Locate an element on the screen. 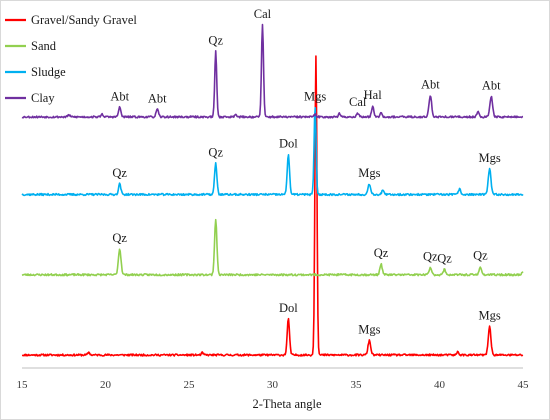 The width and height of the screenshot is (550, 420). x-tick-label: 45 is located at coordinates (524, 385).